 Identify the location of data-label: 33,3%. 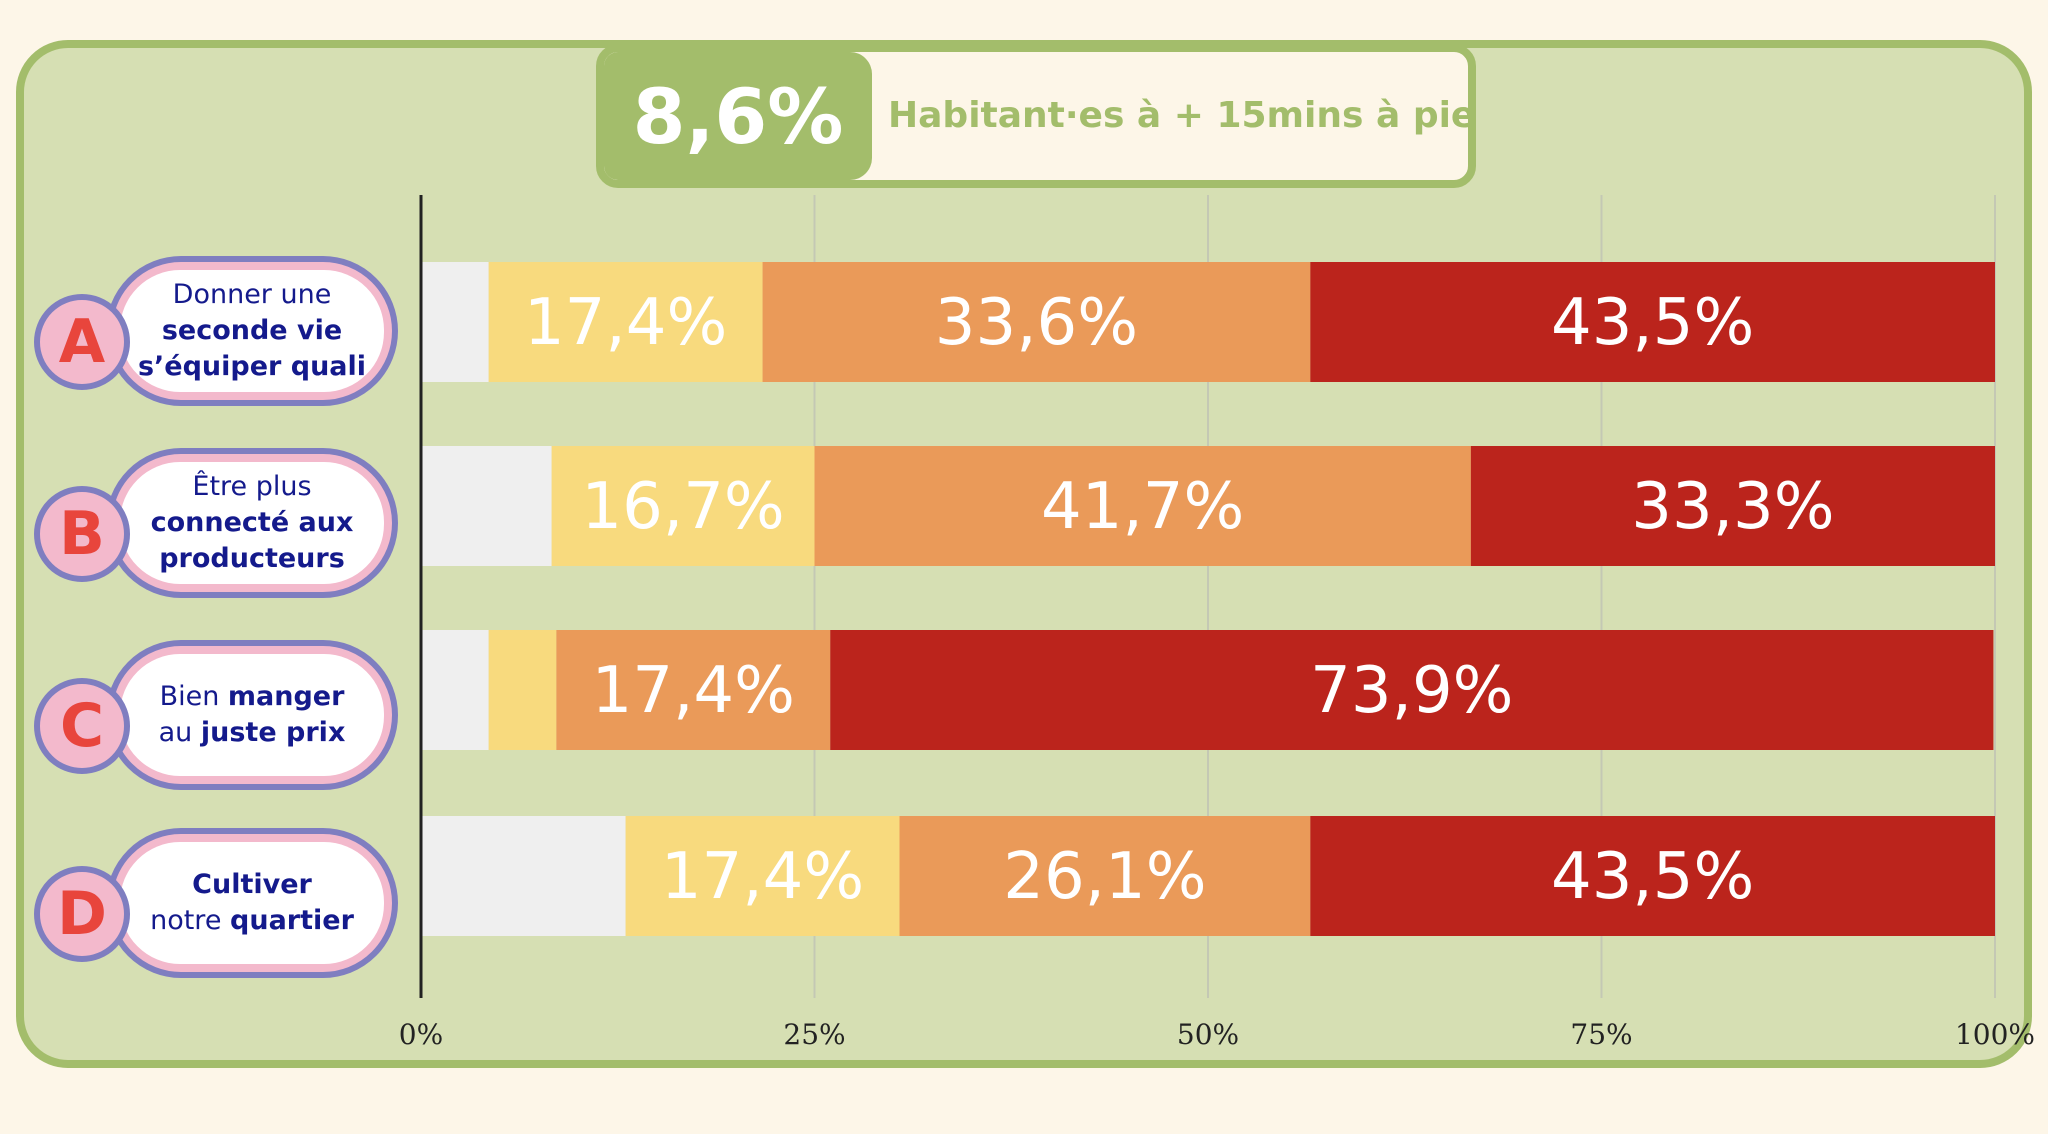
(1732, 507).